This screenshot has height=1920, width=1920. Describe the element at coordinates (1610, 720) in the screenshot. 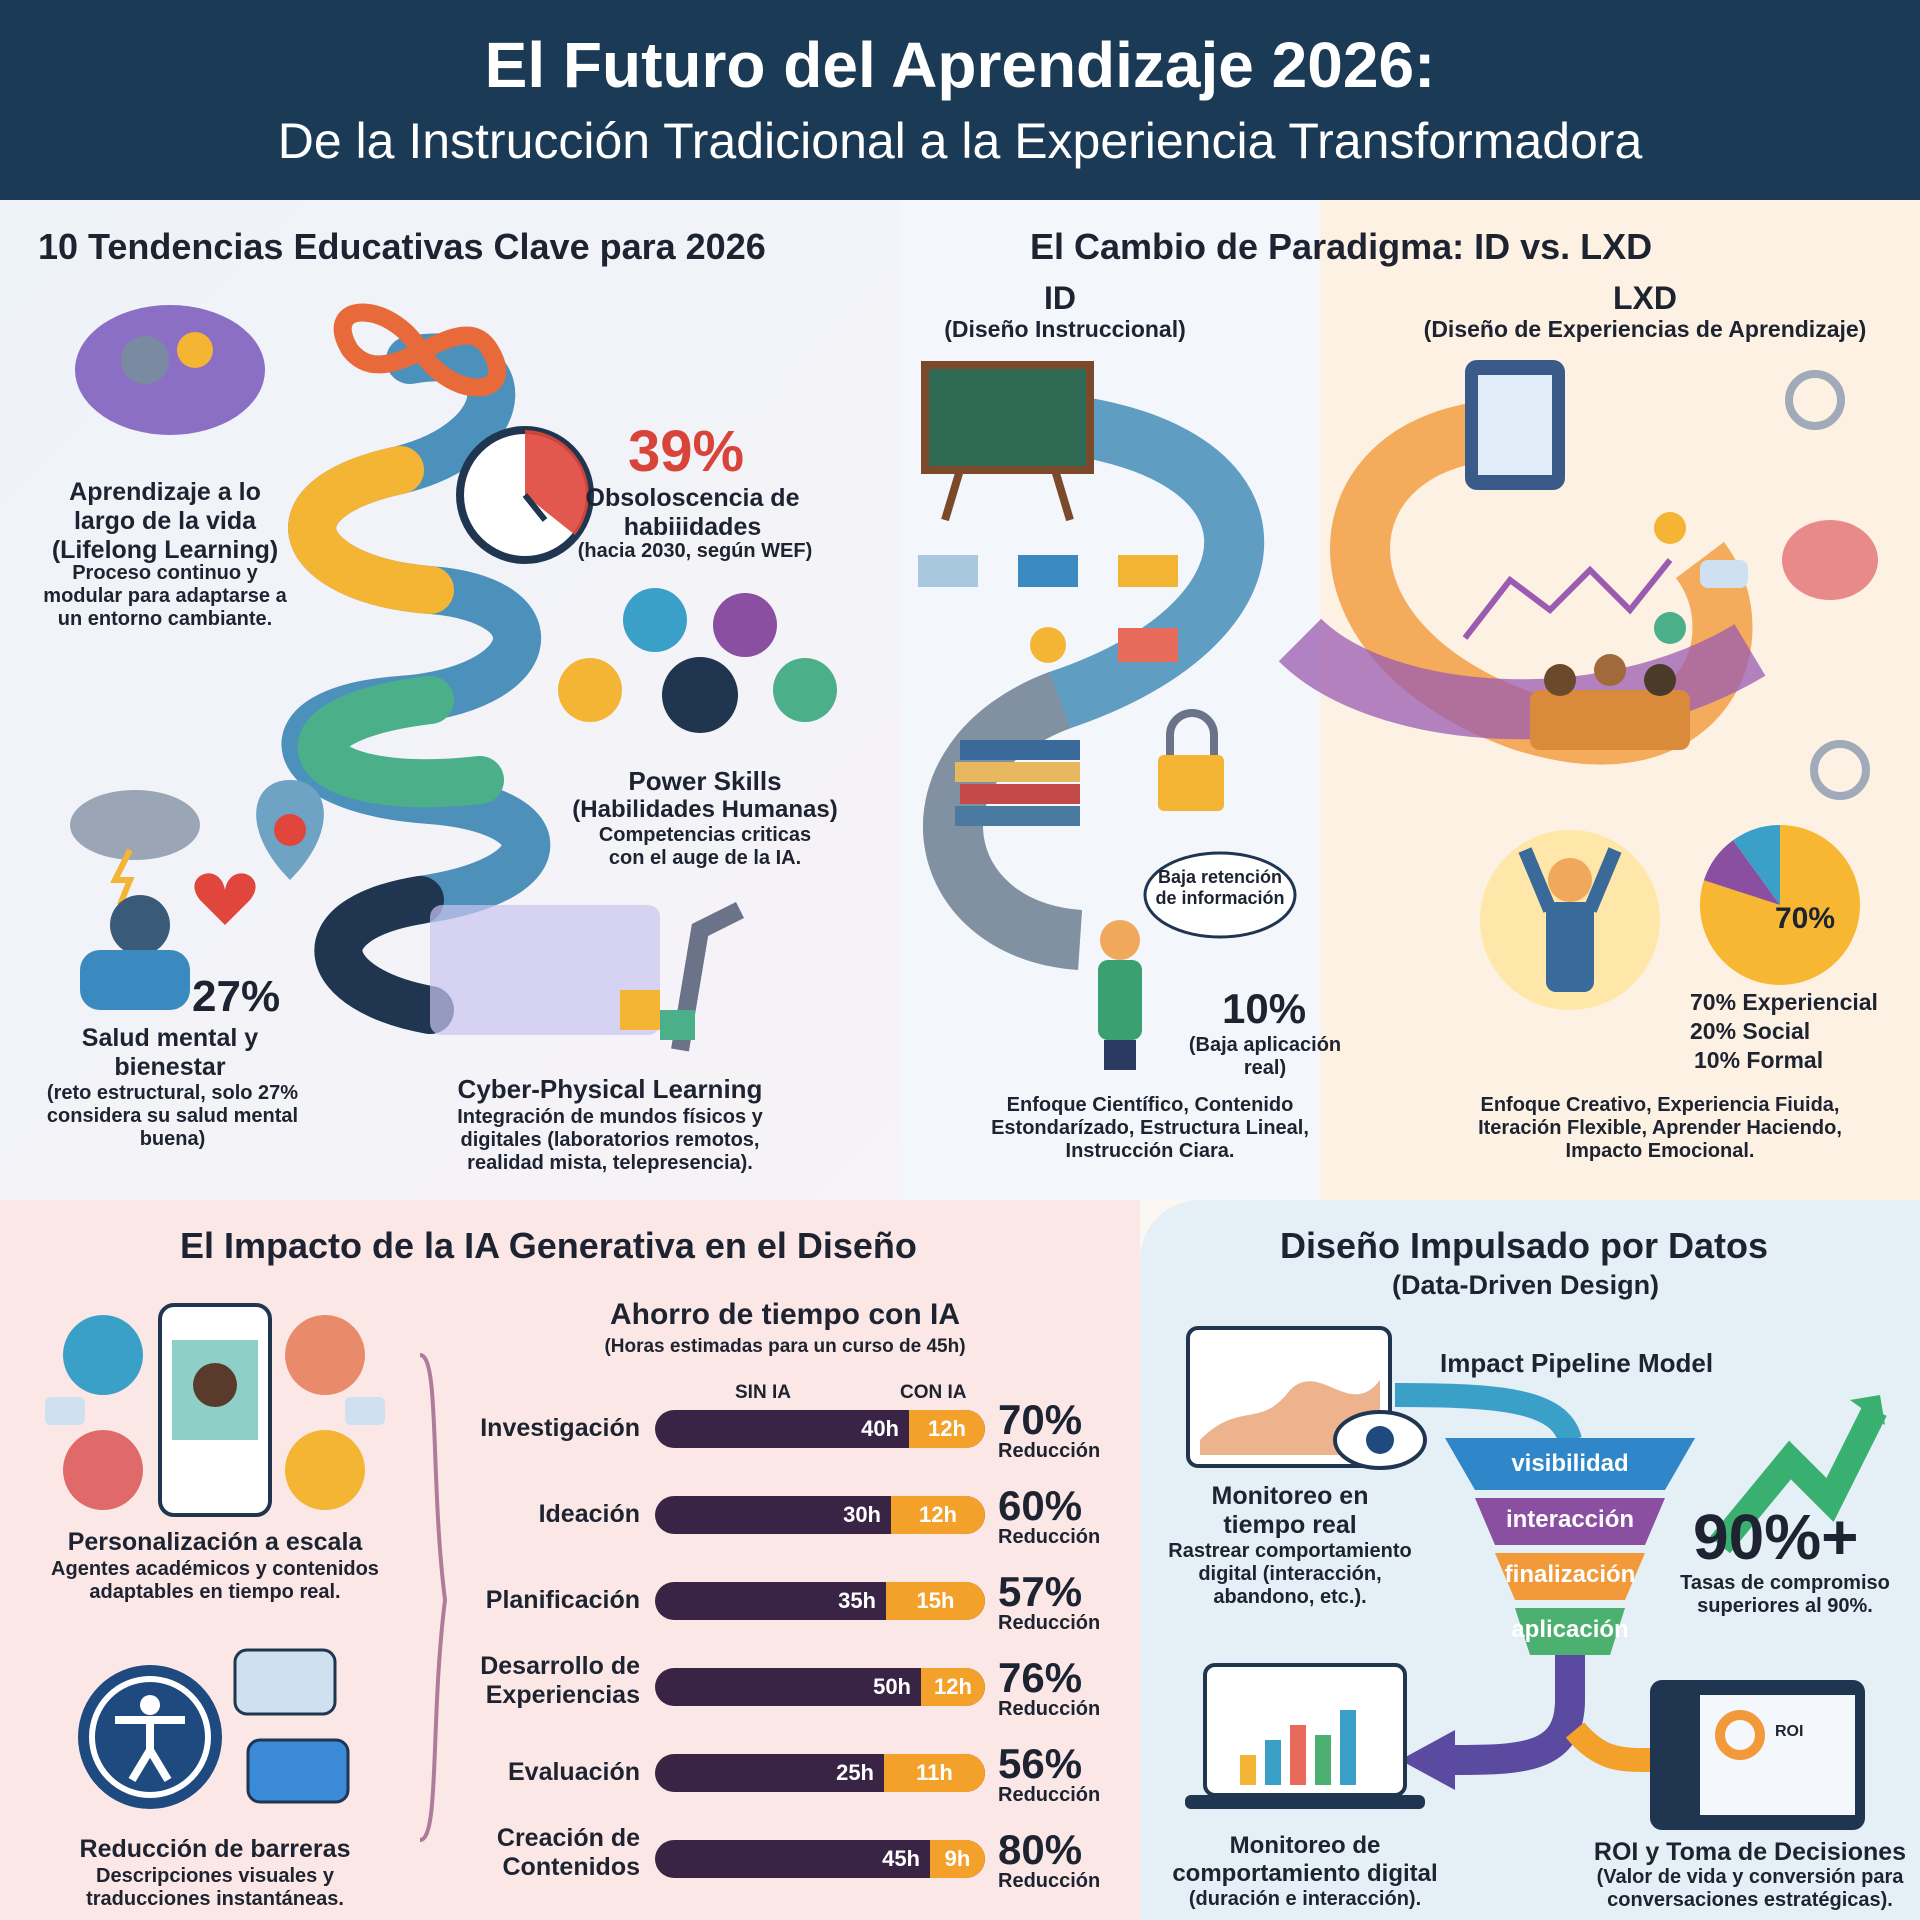

I see `group-learning-icon` at that location.